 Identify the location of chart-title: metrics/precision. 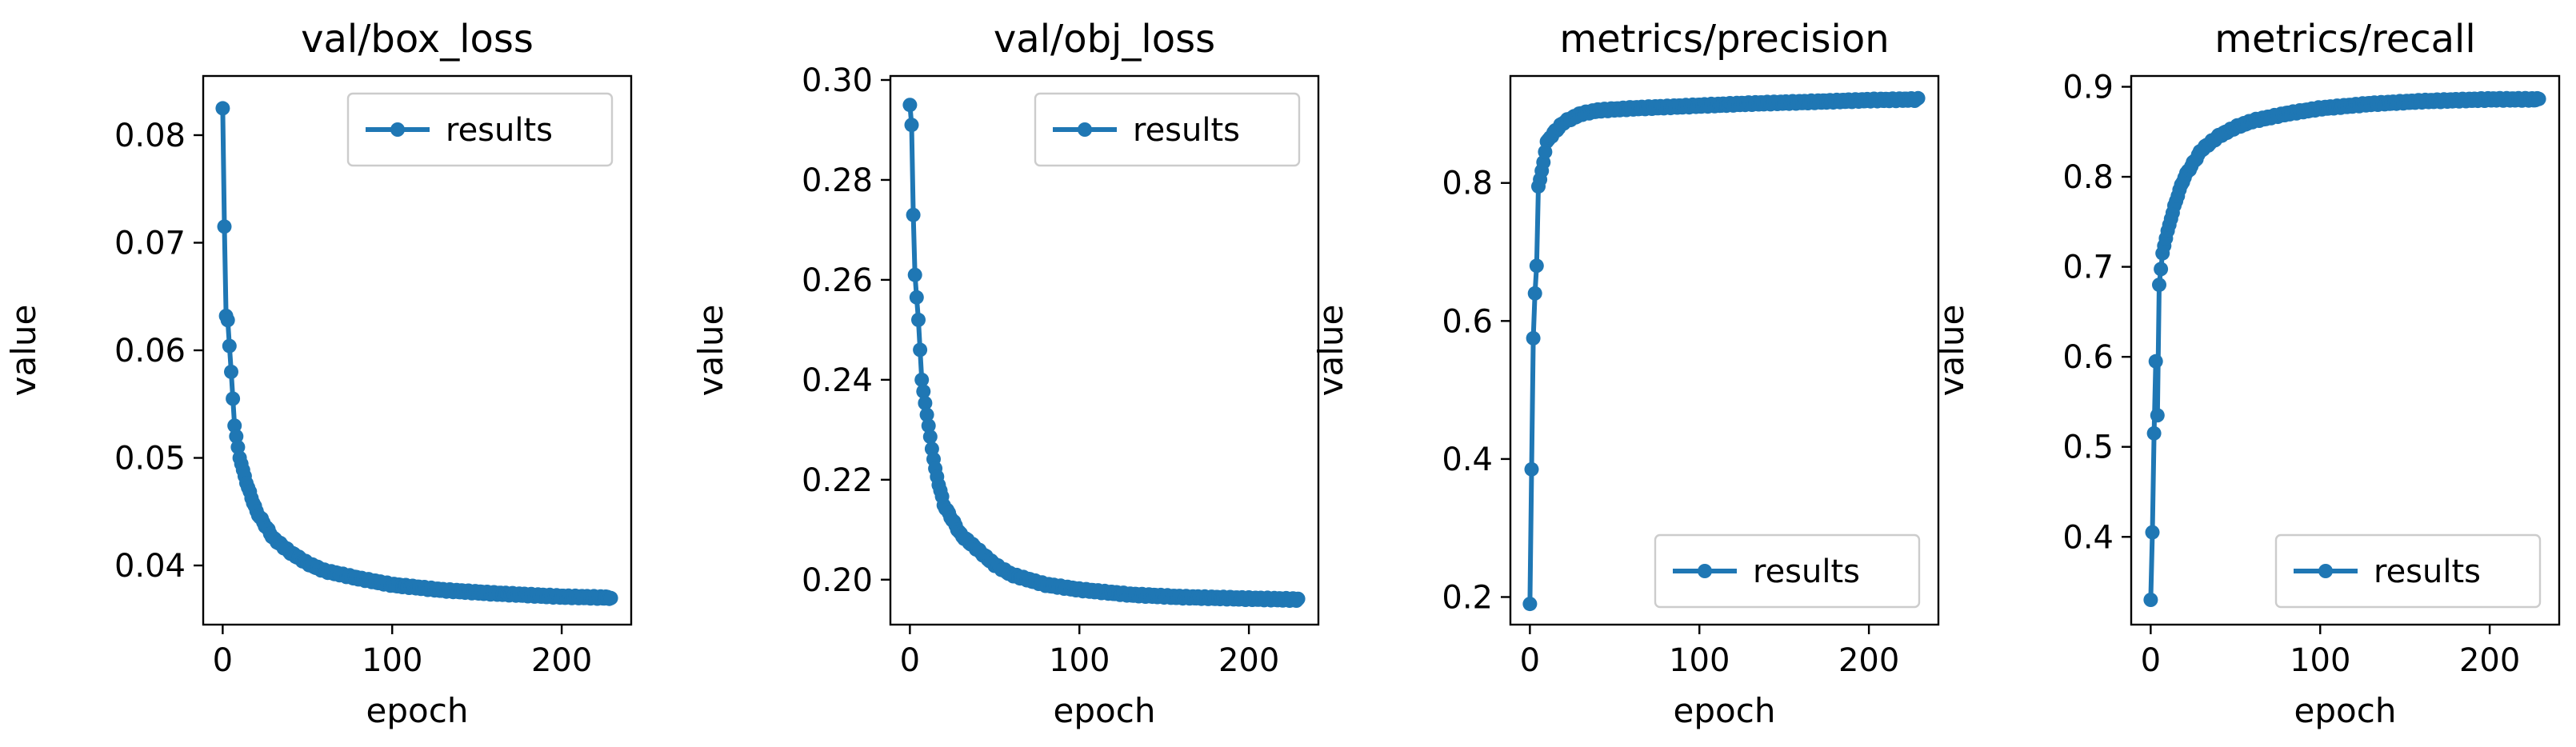
(1724, 39).